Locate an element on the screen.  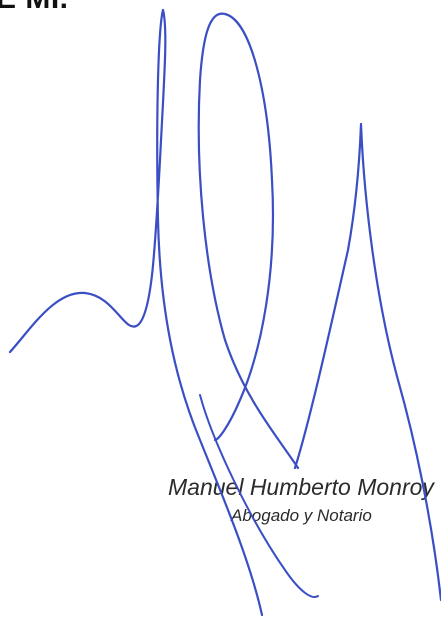
signer-title: Abogado y Notario is located at coordinates (301, 515).